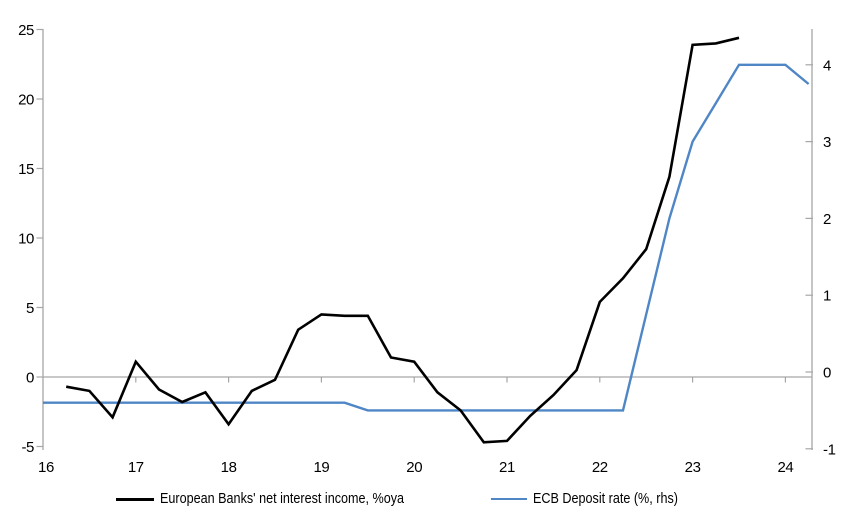  What do you see at coordinates (605, 498) in the screenshot?
I see `legend-label-ecb-deposit-rate: ECB Deposit rate (%, rhs)` at bounding box center [605, 498].